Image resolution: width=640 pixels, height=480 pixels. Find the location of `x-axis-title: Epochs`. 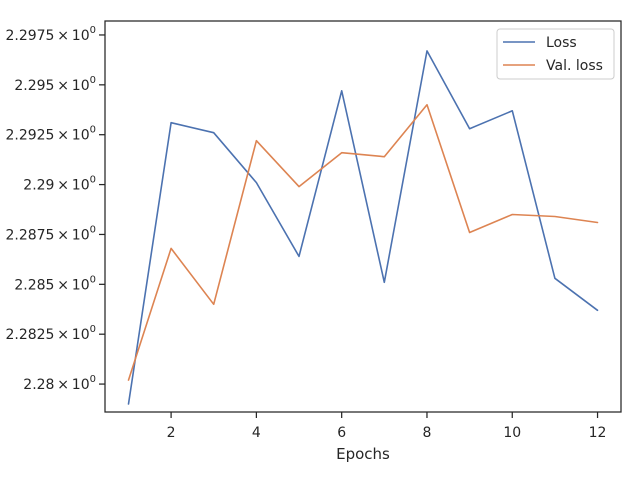

x-axis-title: Epochs is located at coordinates (363, 454).